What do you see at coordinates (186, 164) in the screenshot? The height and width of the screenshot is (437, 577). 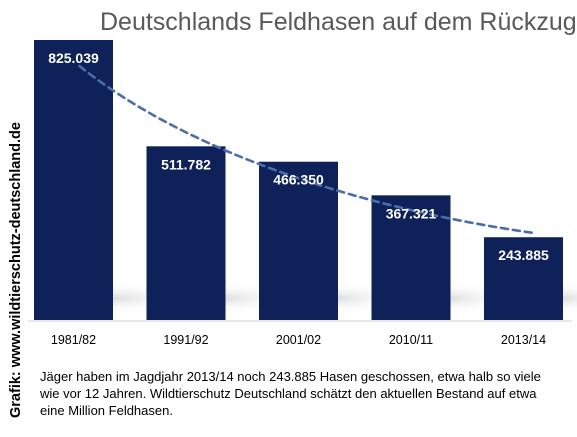 I see `value-label: 511.782` at bounding box center [186, 164].